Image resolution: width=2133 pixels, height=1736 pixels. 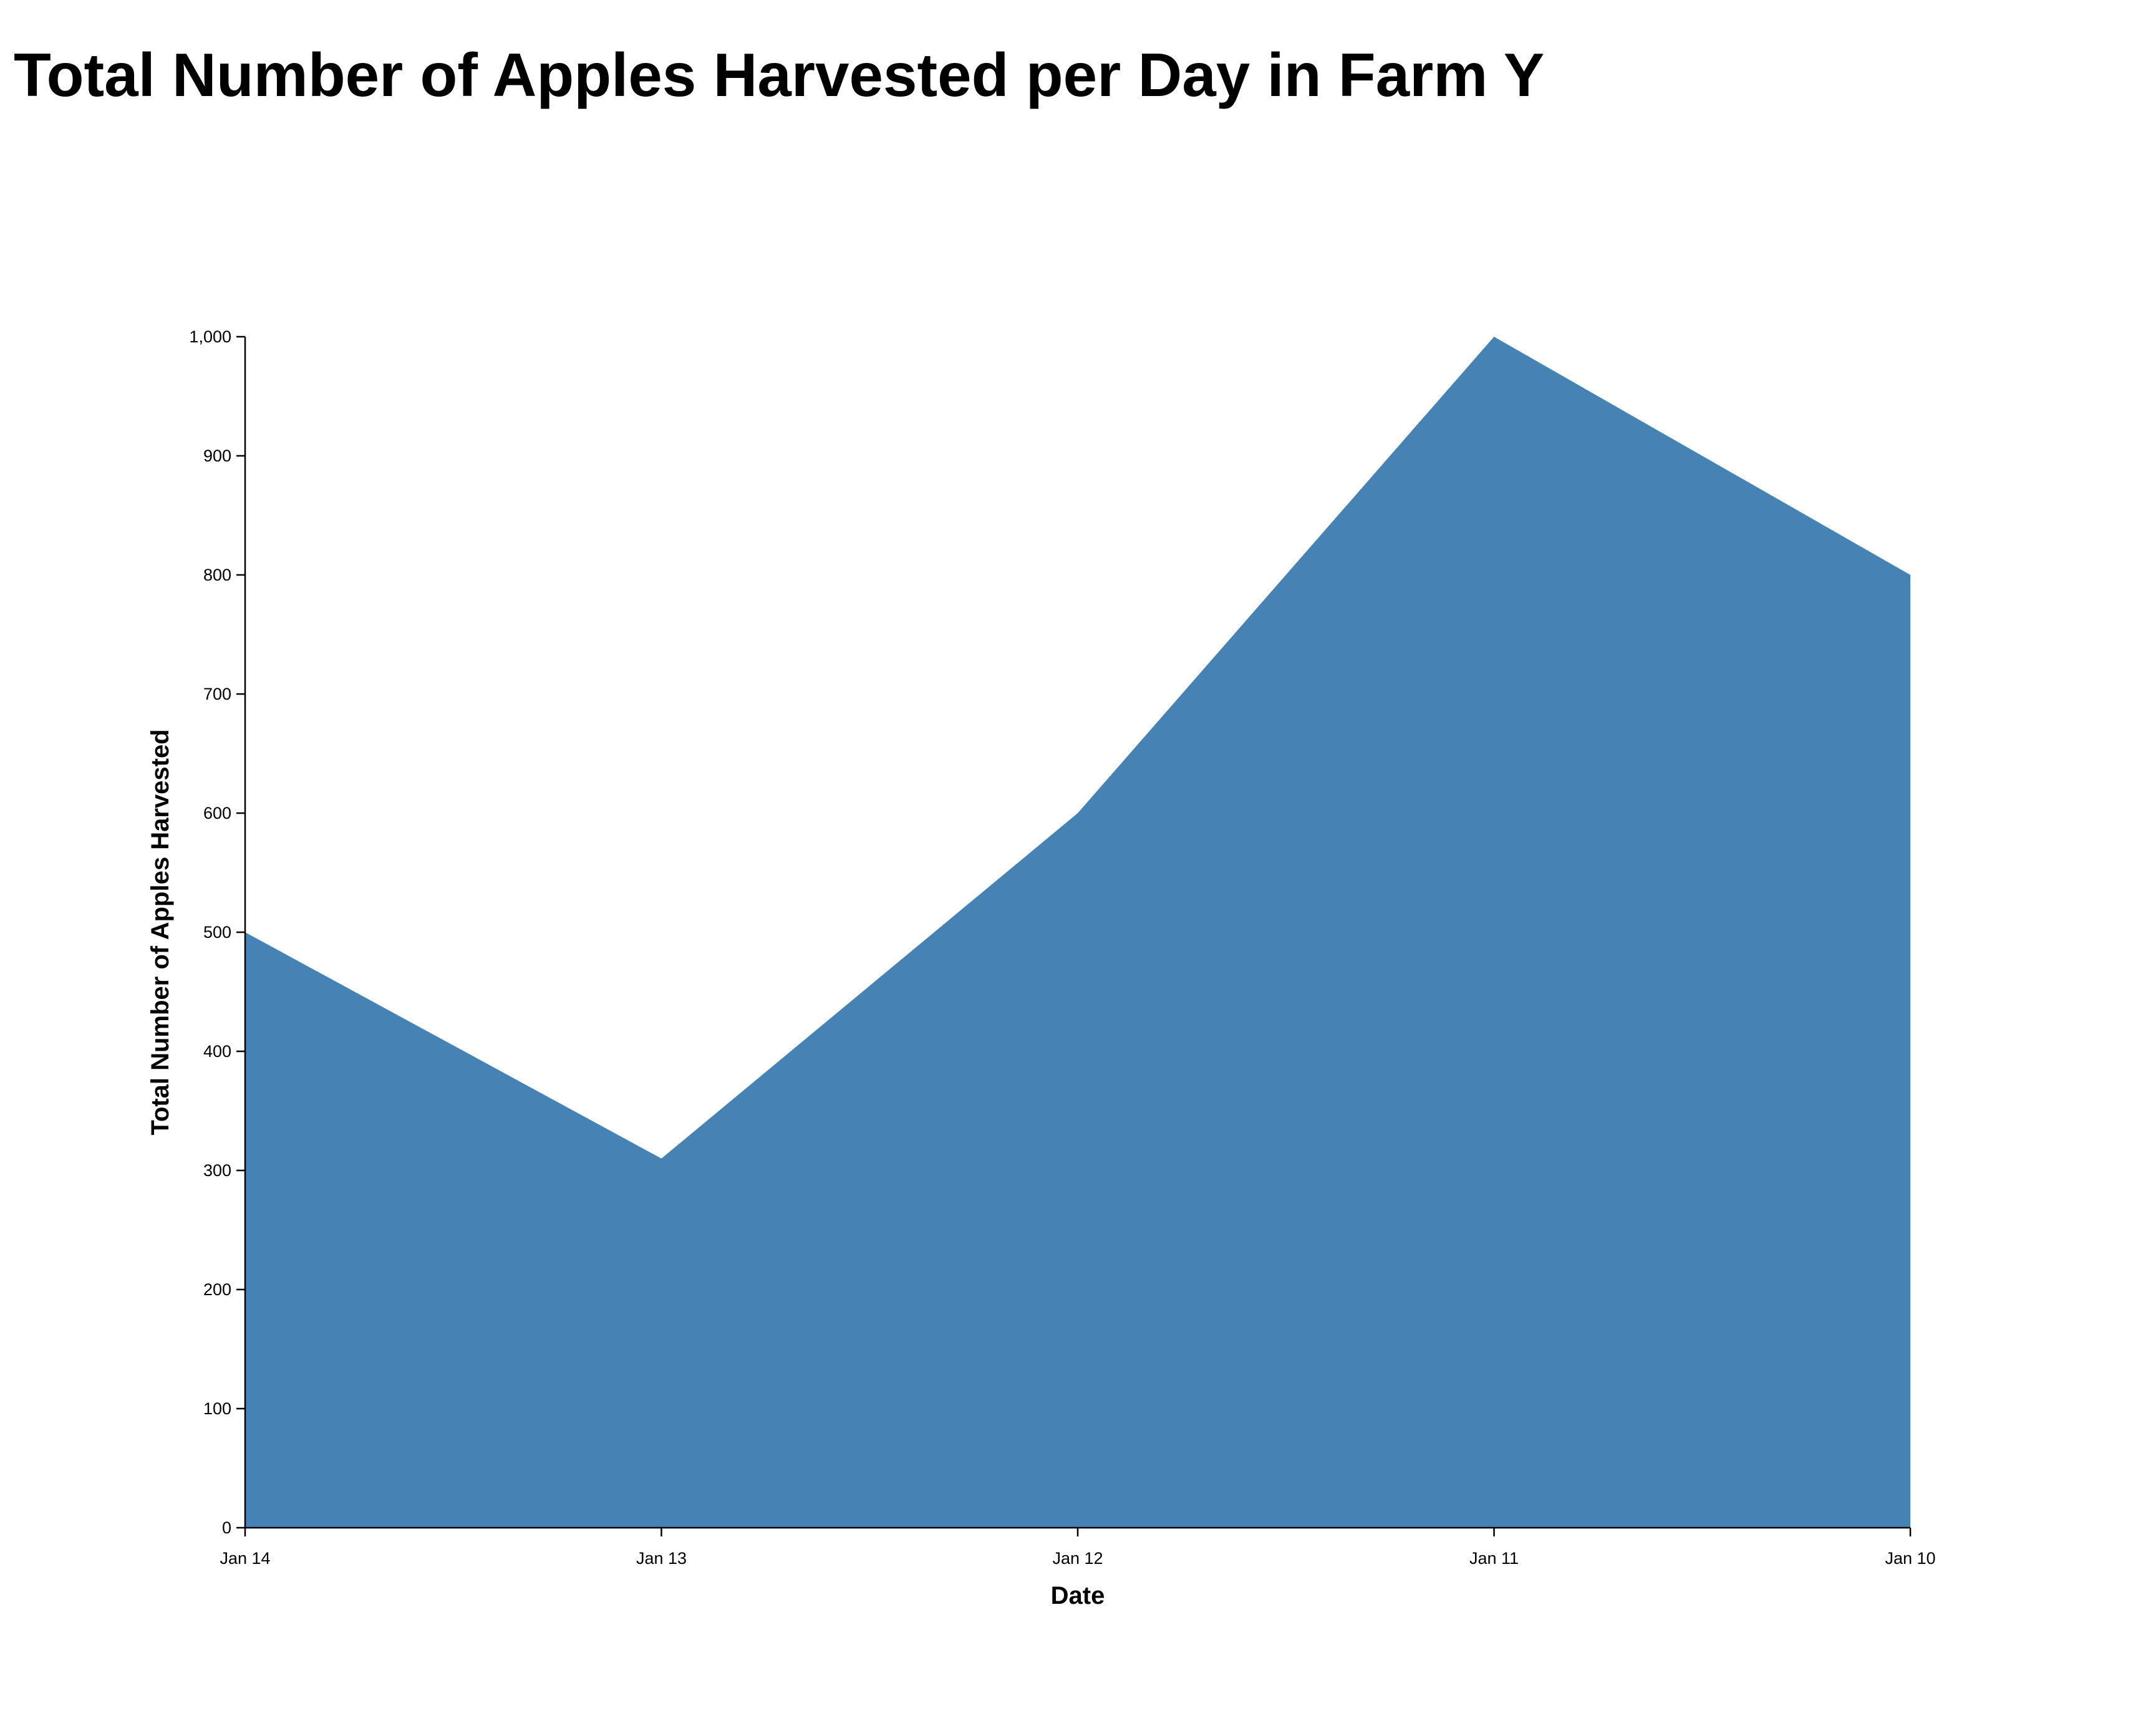 I want to click on y-tick-label: 700, so click(x=217, y=694).